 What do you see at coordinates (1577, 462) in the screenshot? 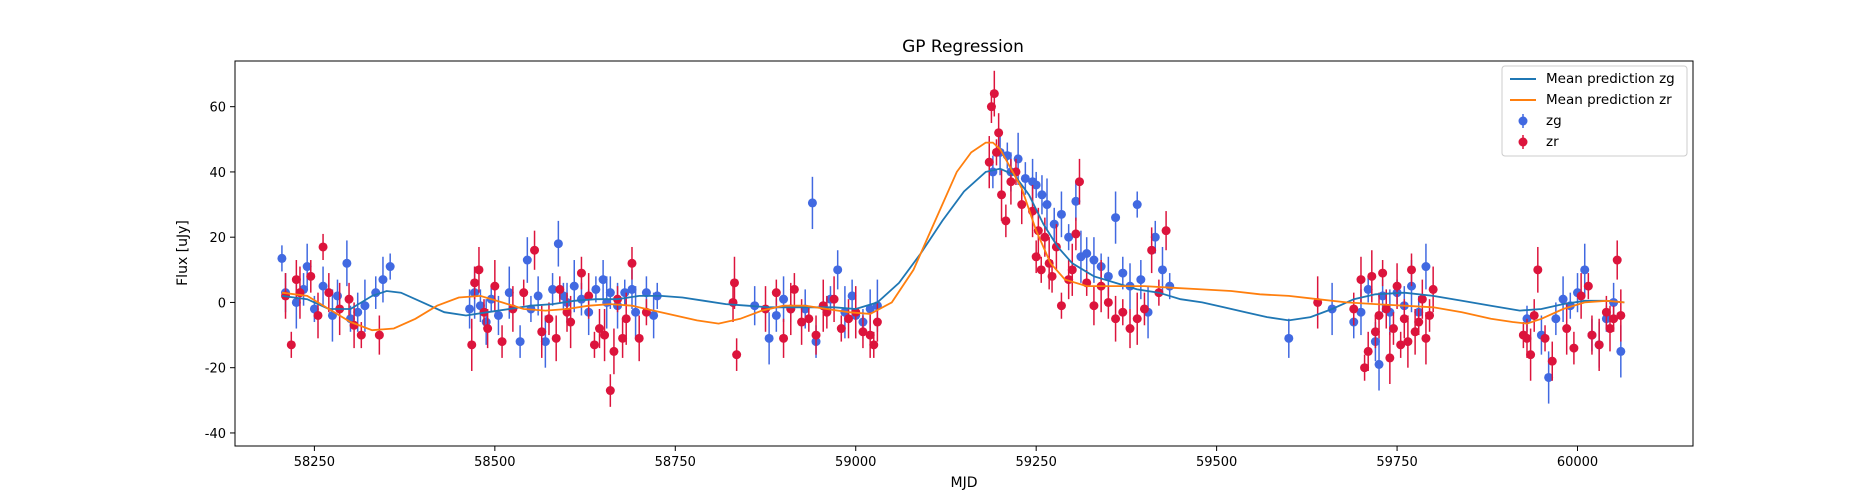
I see `x-tick-label: 60000` at bounding box center [1577, 462].